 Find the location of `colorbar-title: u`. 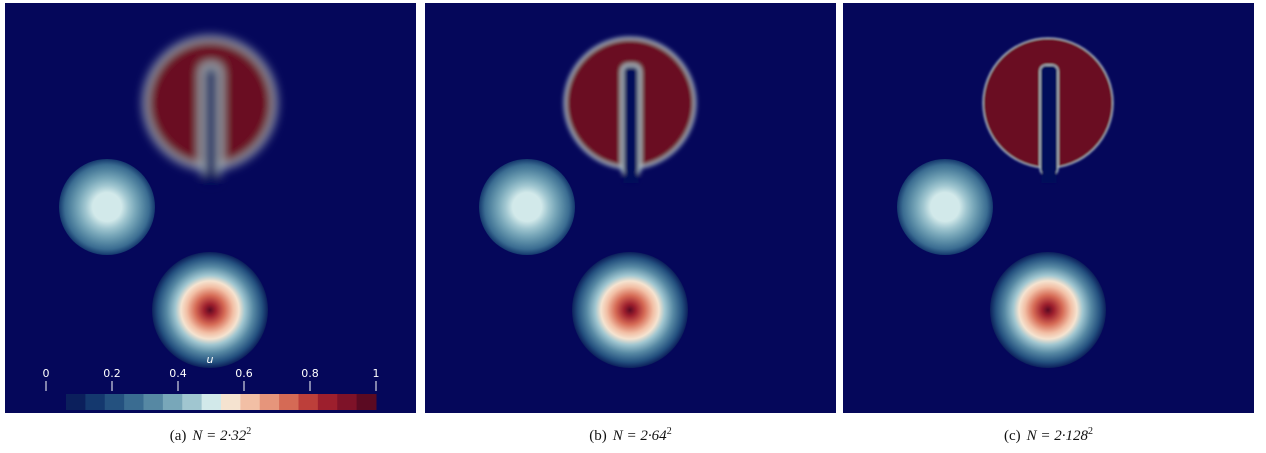

colorbar-title: u is located at coordinates (210, 359).